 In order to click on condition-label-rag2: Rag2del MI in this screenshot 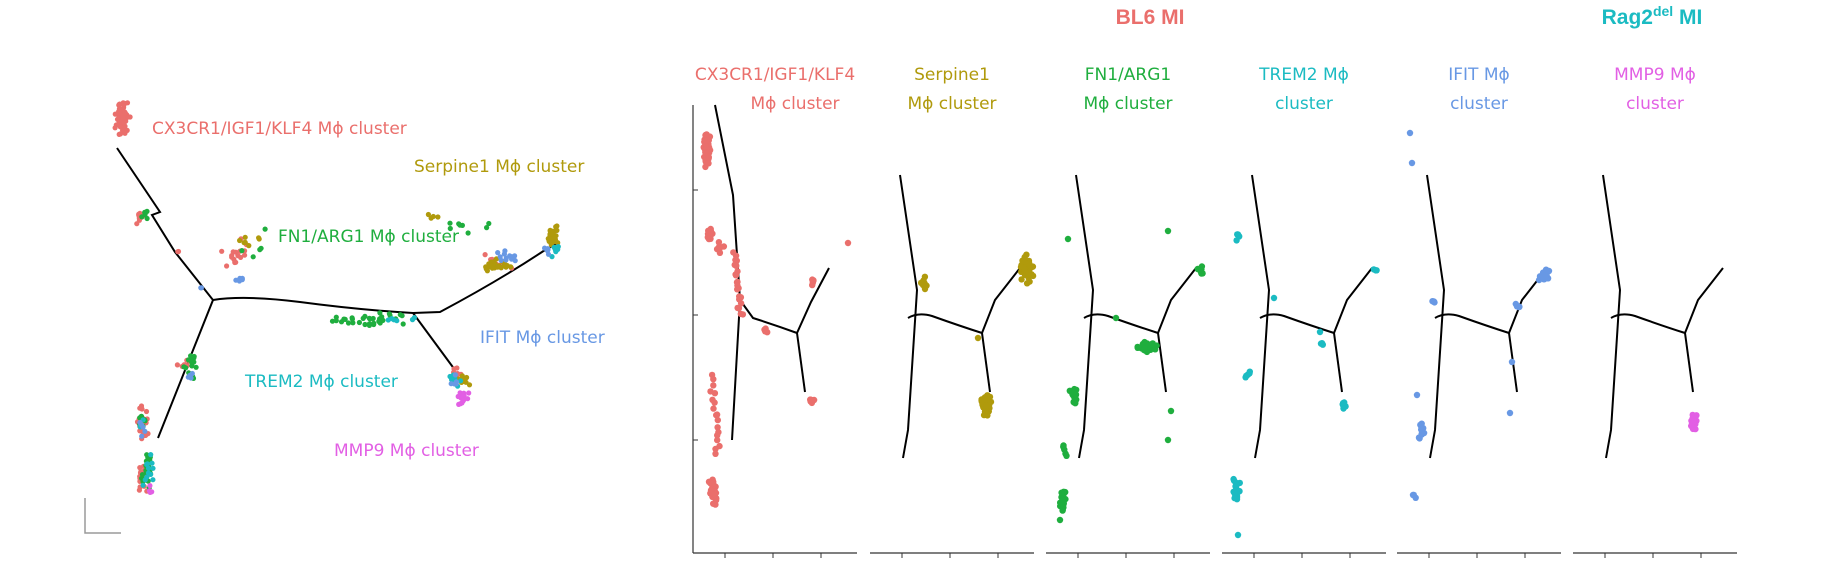, I will do `click(1652, 16)`.